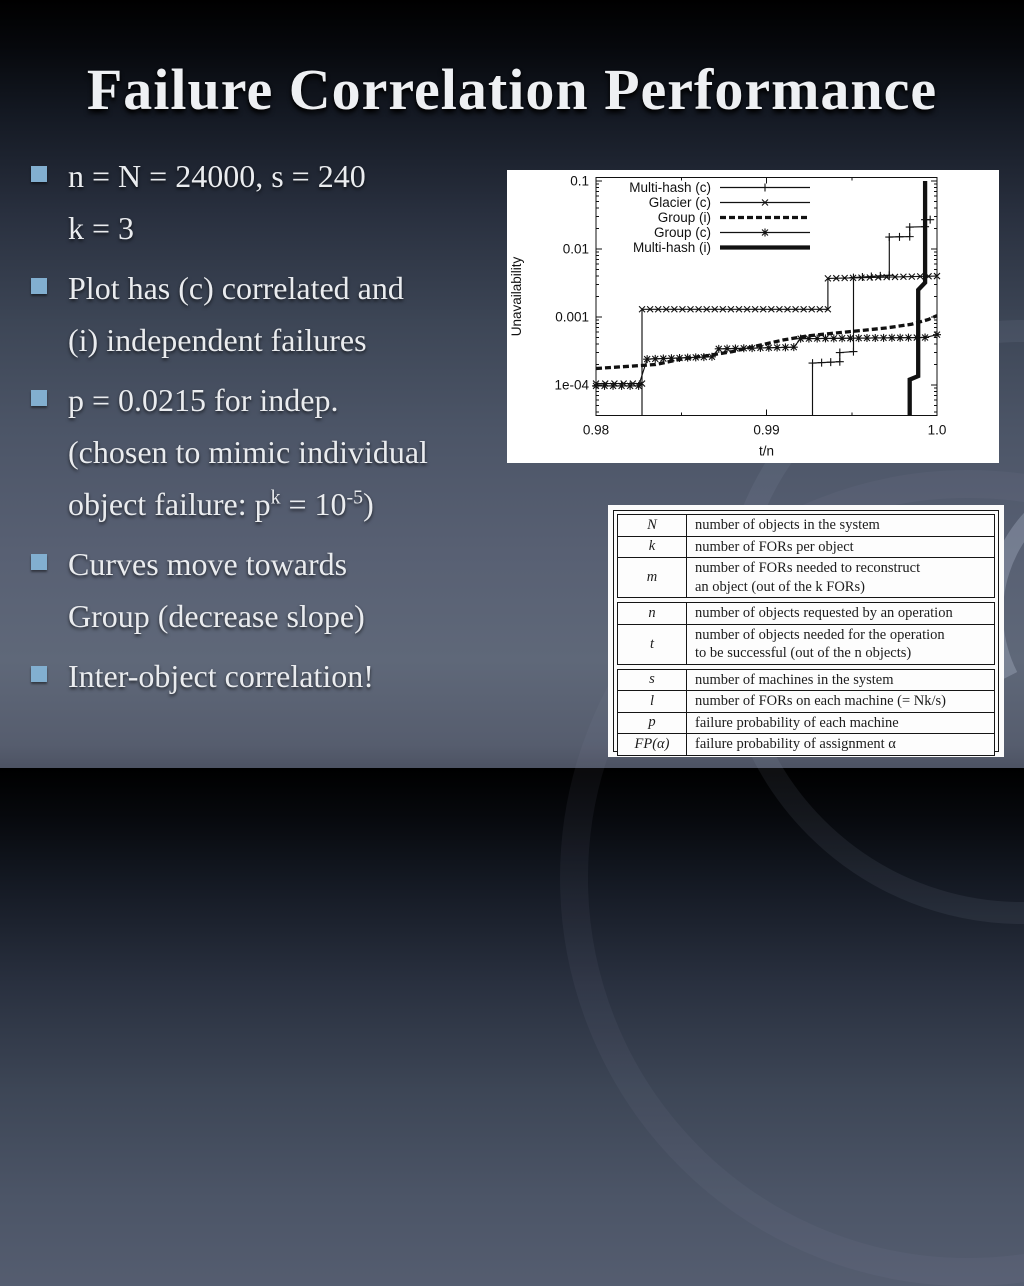 The image size is (1024, 1286). What do you see at coordinates (652, 744) in the screenshot?
I see `table-symbol-cell: FP(α)` at bounding box center [652, 744].